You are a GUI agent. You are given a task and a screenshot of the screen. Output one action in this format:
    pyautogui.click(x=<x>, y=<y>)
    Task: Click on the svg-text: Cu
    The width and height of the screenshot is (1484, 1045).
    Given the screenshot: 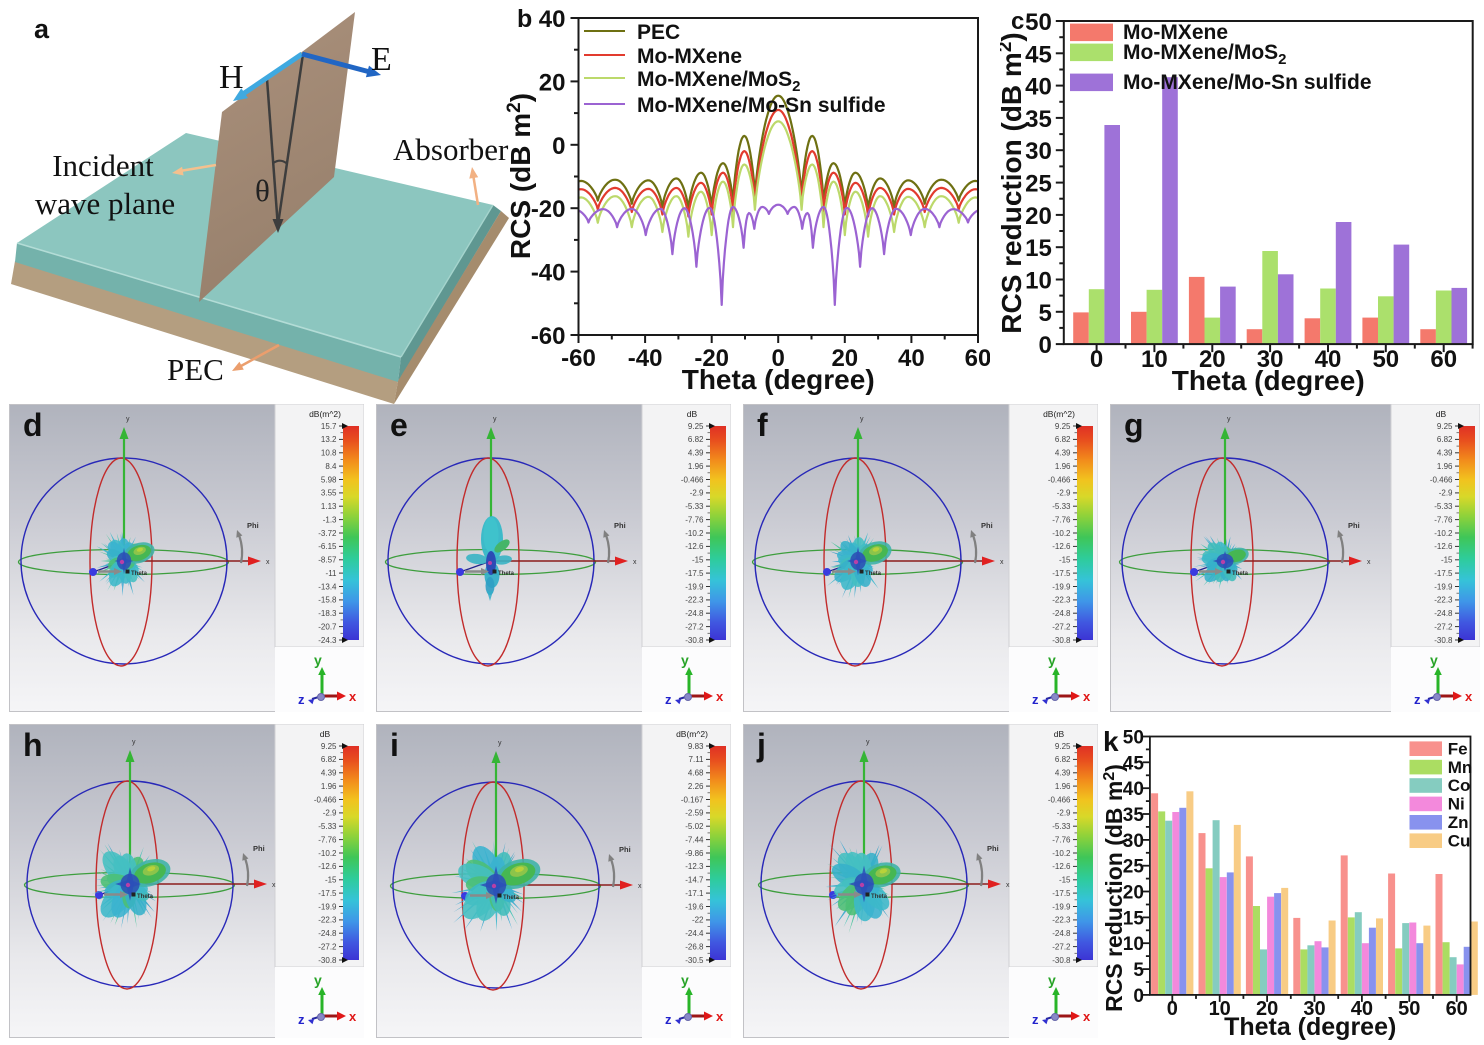 What is the action you would take?
    pyautogui.click(x=1459, y=840)
    